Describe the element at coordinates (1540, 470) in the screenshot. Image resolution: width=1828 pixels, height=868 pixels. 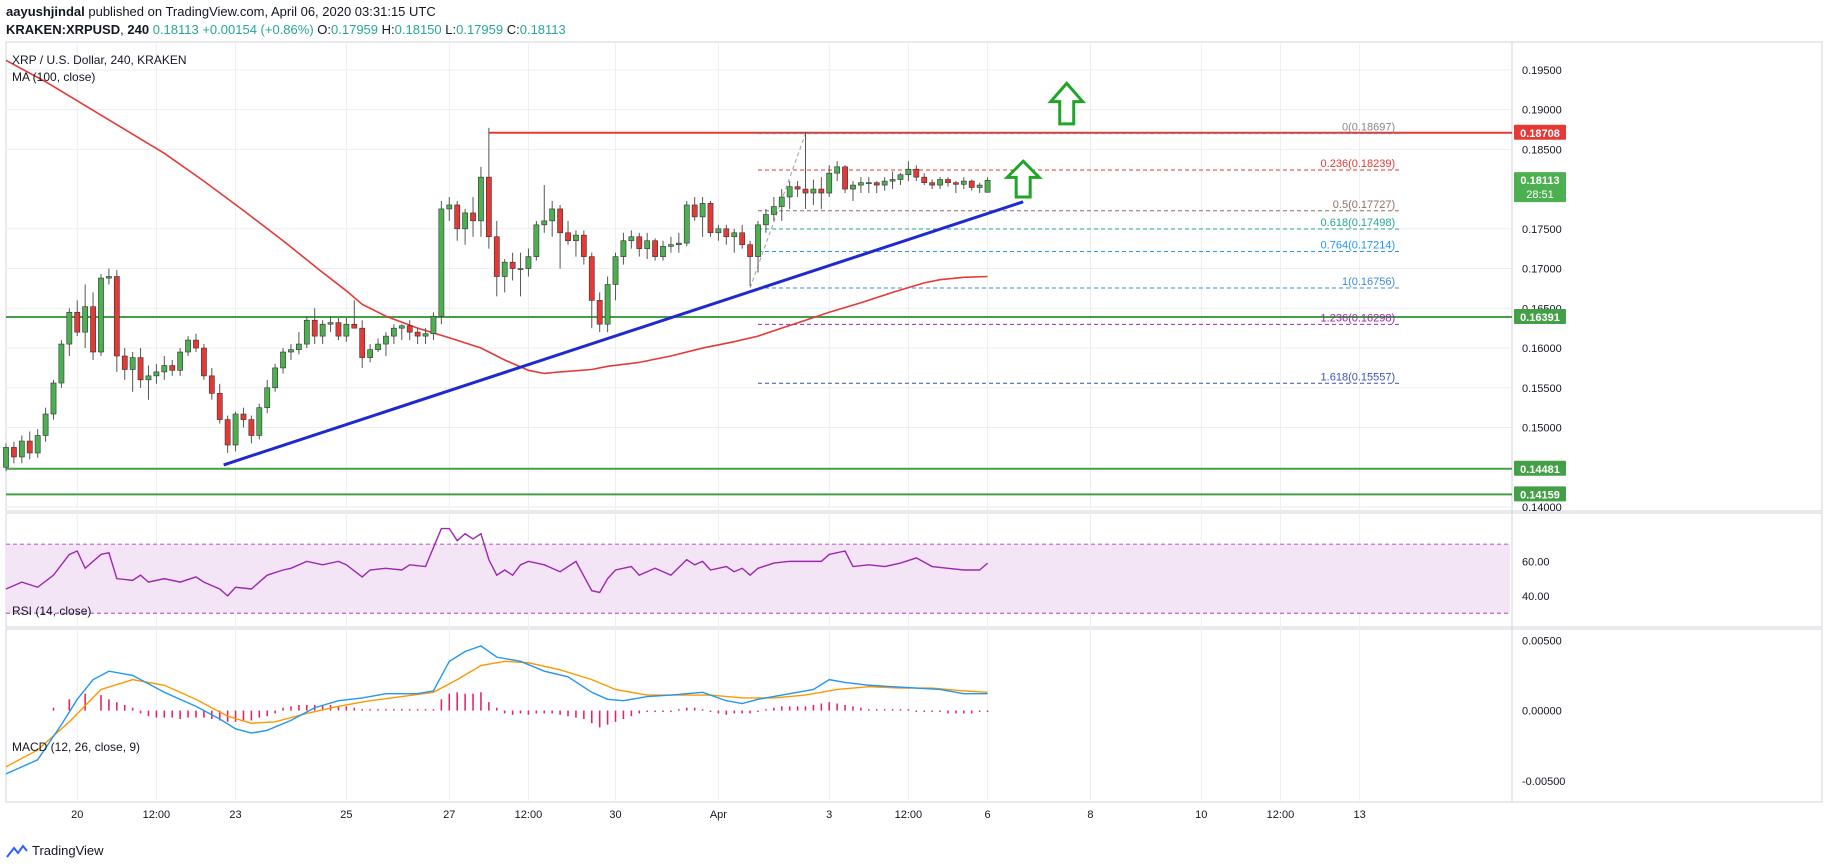
I see `price-marker-label: 0.14481` at that location.